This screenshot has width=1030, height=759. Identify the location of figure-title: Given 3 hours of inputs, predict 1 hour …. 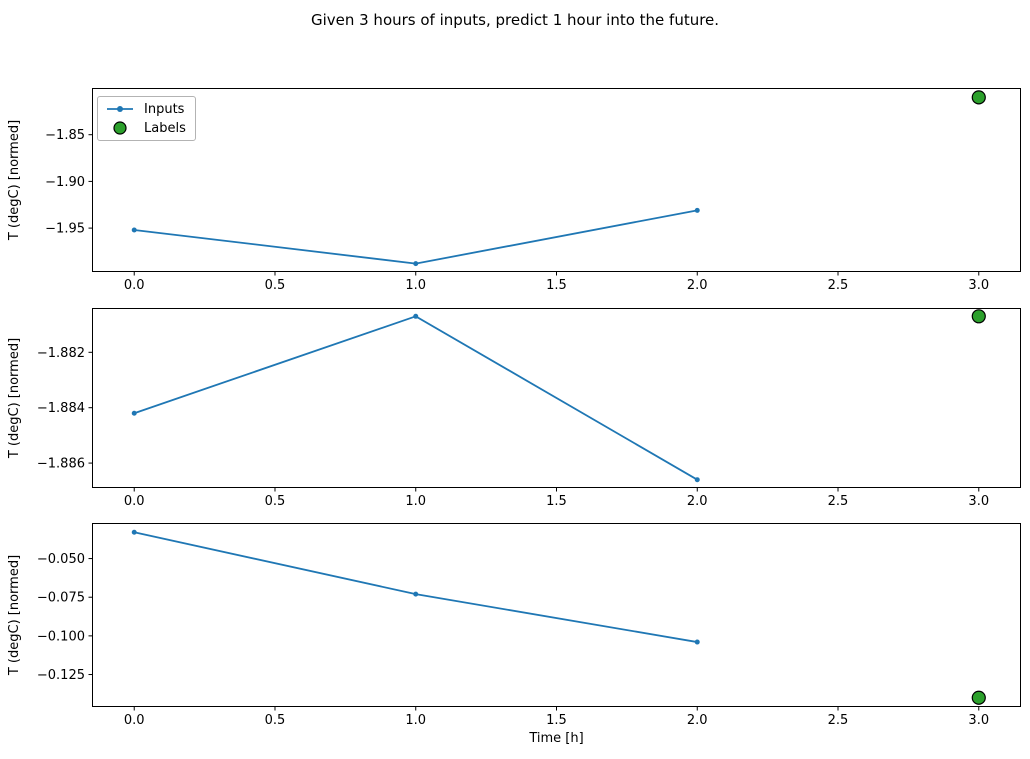
(515, 20).